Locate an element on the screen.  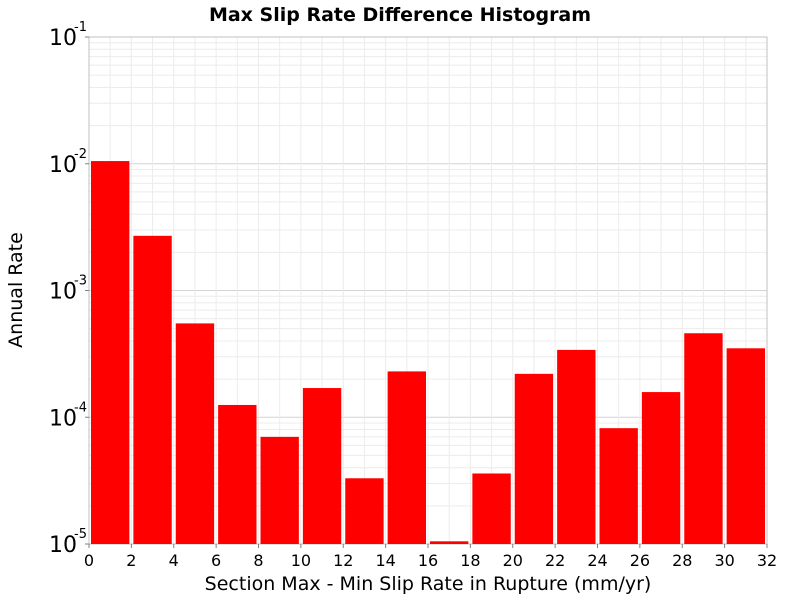
x-tick-label: 8 is located at coordinates (258, 560).